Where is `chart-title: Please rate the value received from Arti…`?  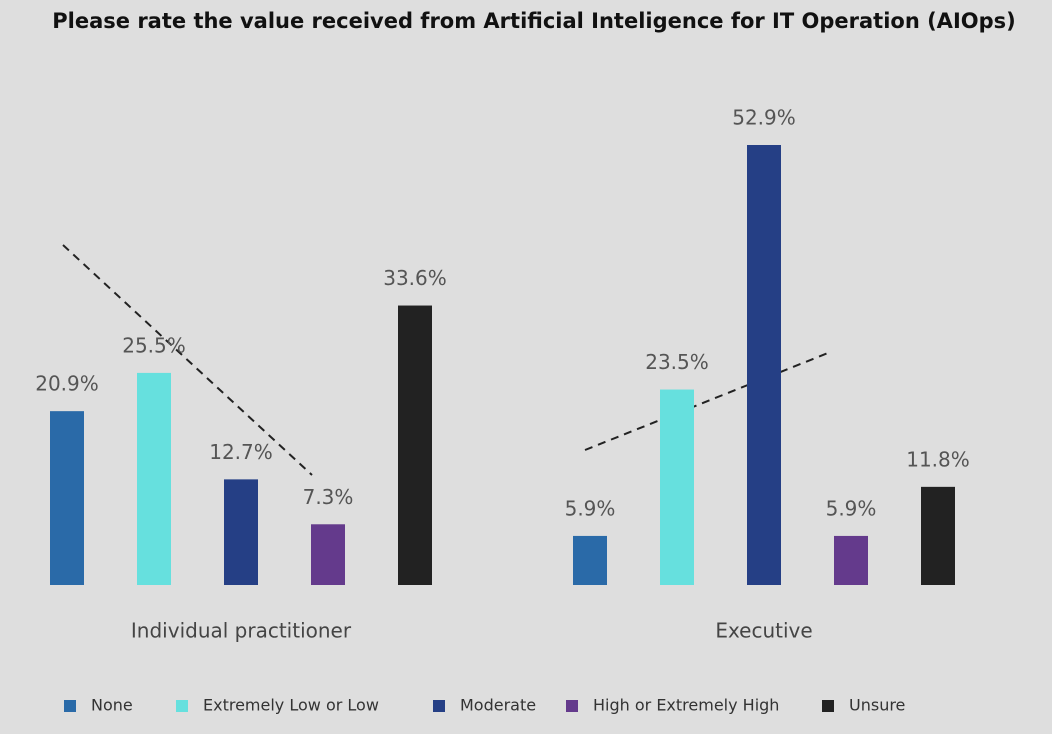
chart-title: Please rate the value received from Arti… is located at coordinates (533, 21).